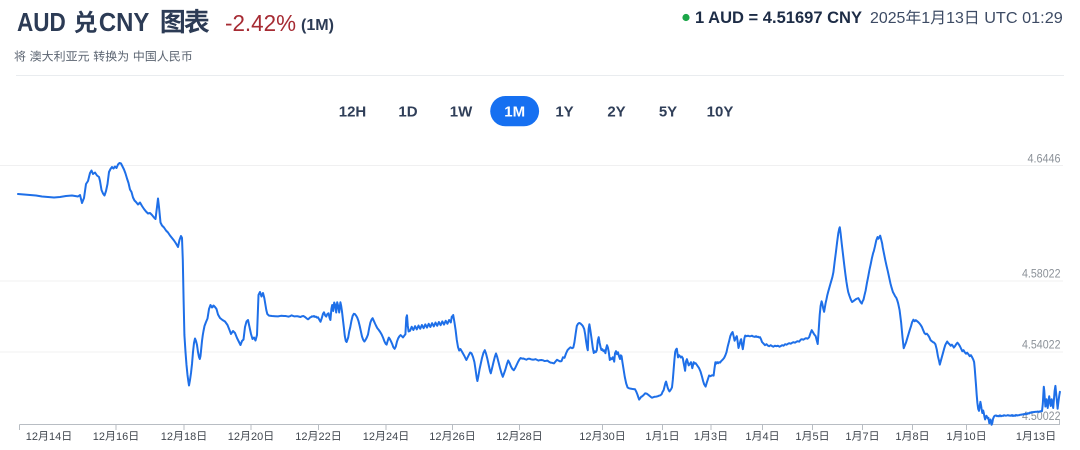  What do you see at coordinates (778, 18) in the screenshot?
I see `svg-text: 1 AUD = 4.51697 CNY` at bounding box center [778, 18].